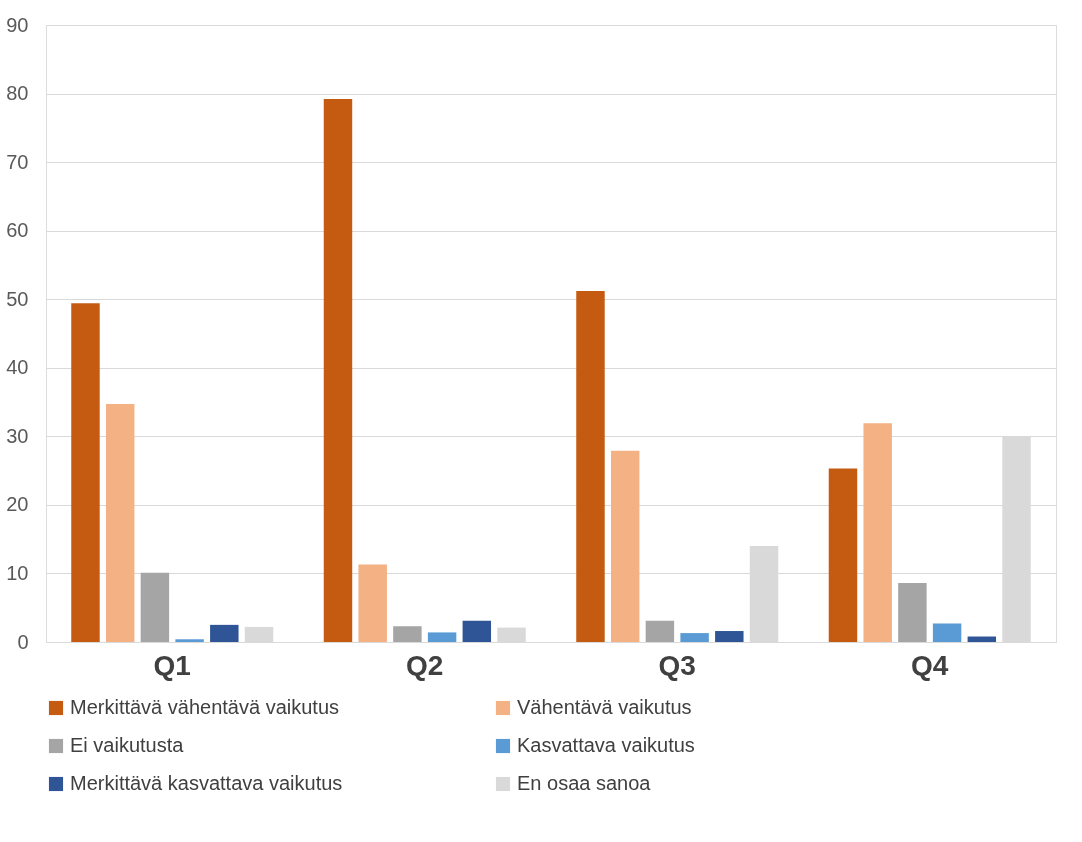 This screenshot has height=842, width=1082. Describe the element at coordinates (930, 665) in the screenshot. I see `x-tick-label: Q4` at that location.